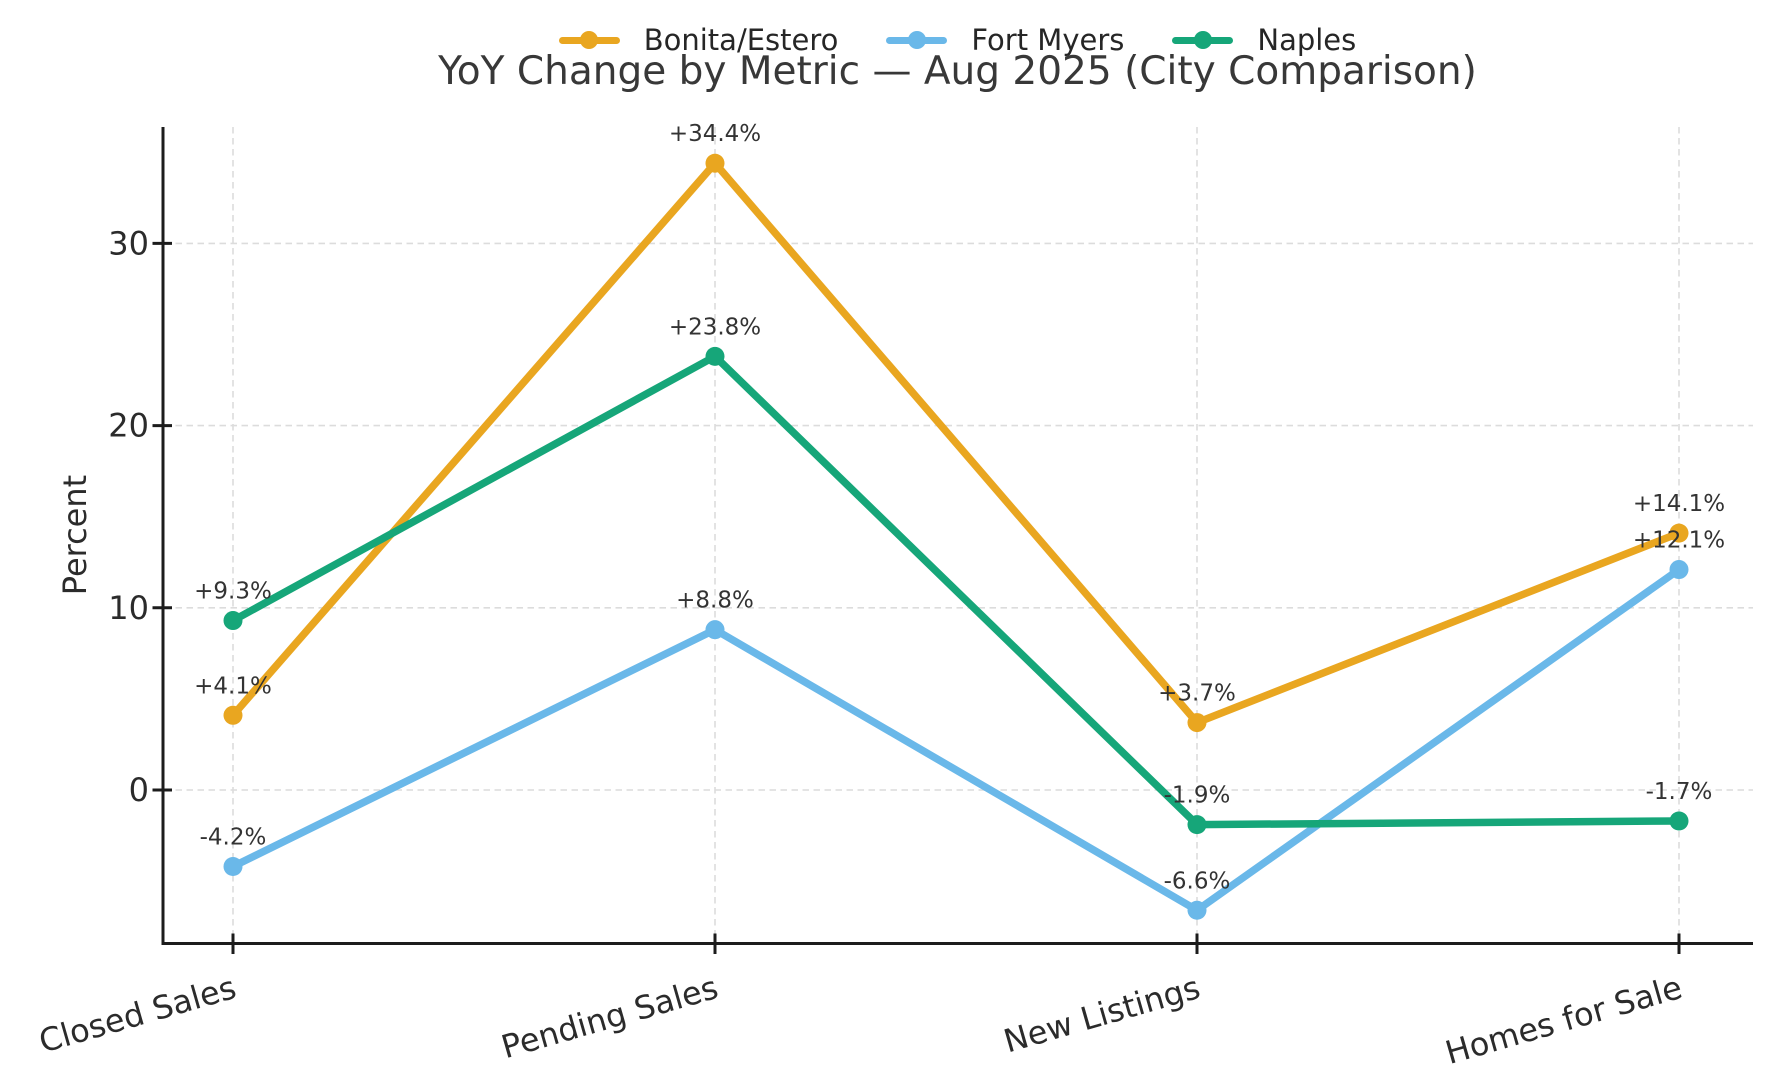  Describe the element at coordinates (139, 790) in the screenshot. I see `y-tick-label: 0` at that location.